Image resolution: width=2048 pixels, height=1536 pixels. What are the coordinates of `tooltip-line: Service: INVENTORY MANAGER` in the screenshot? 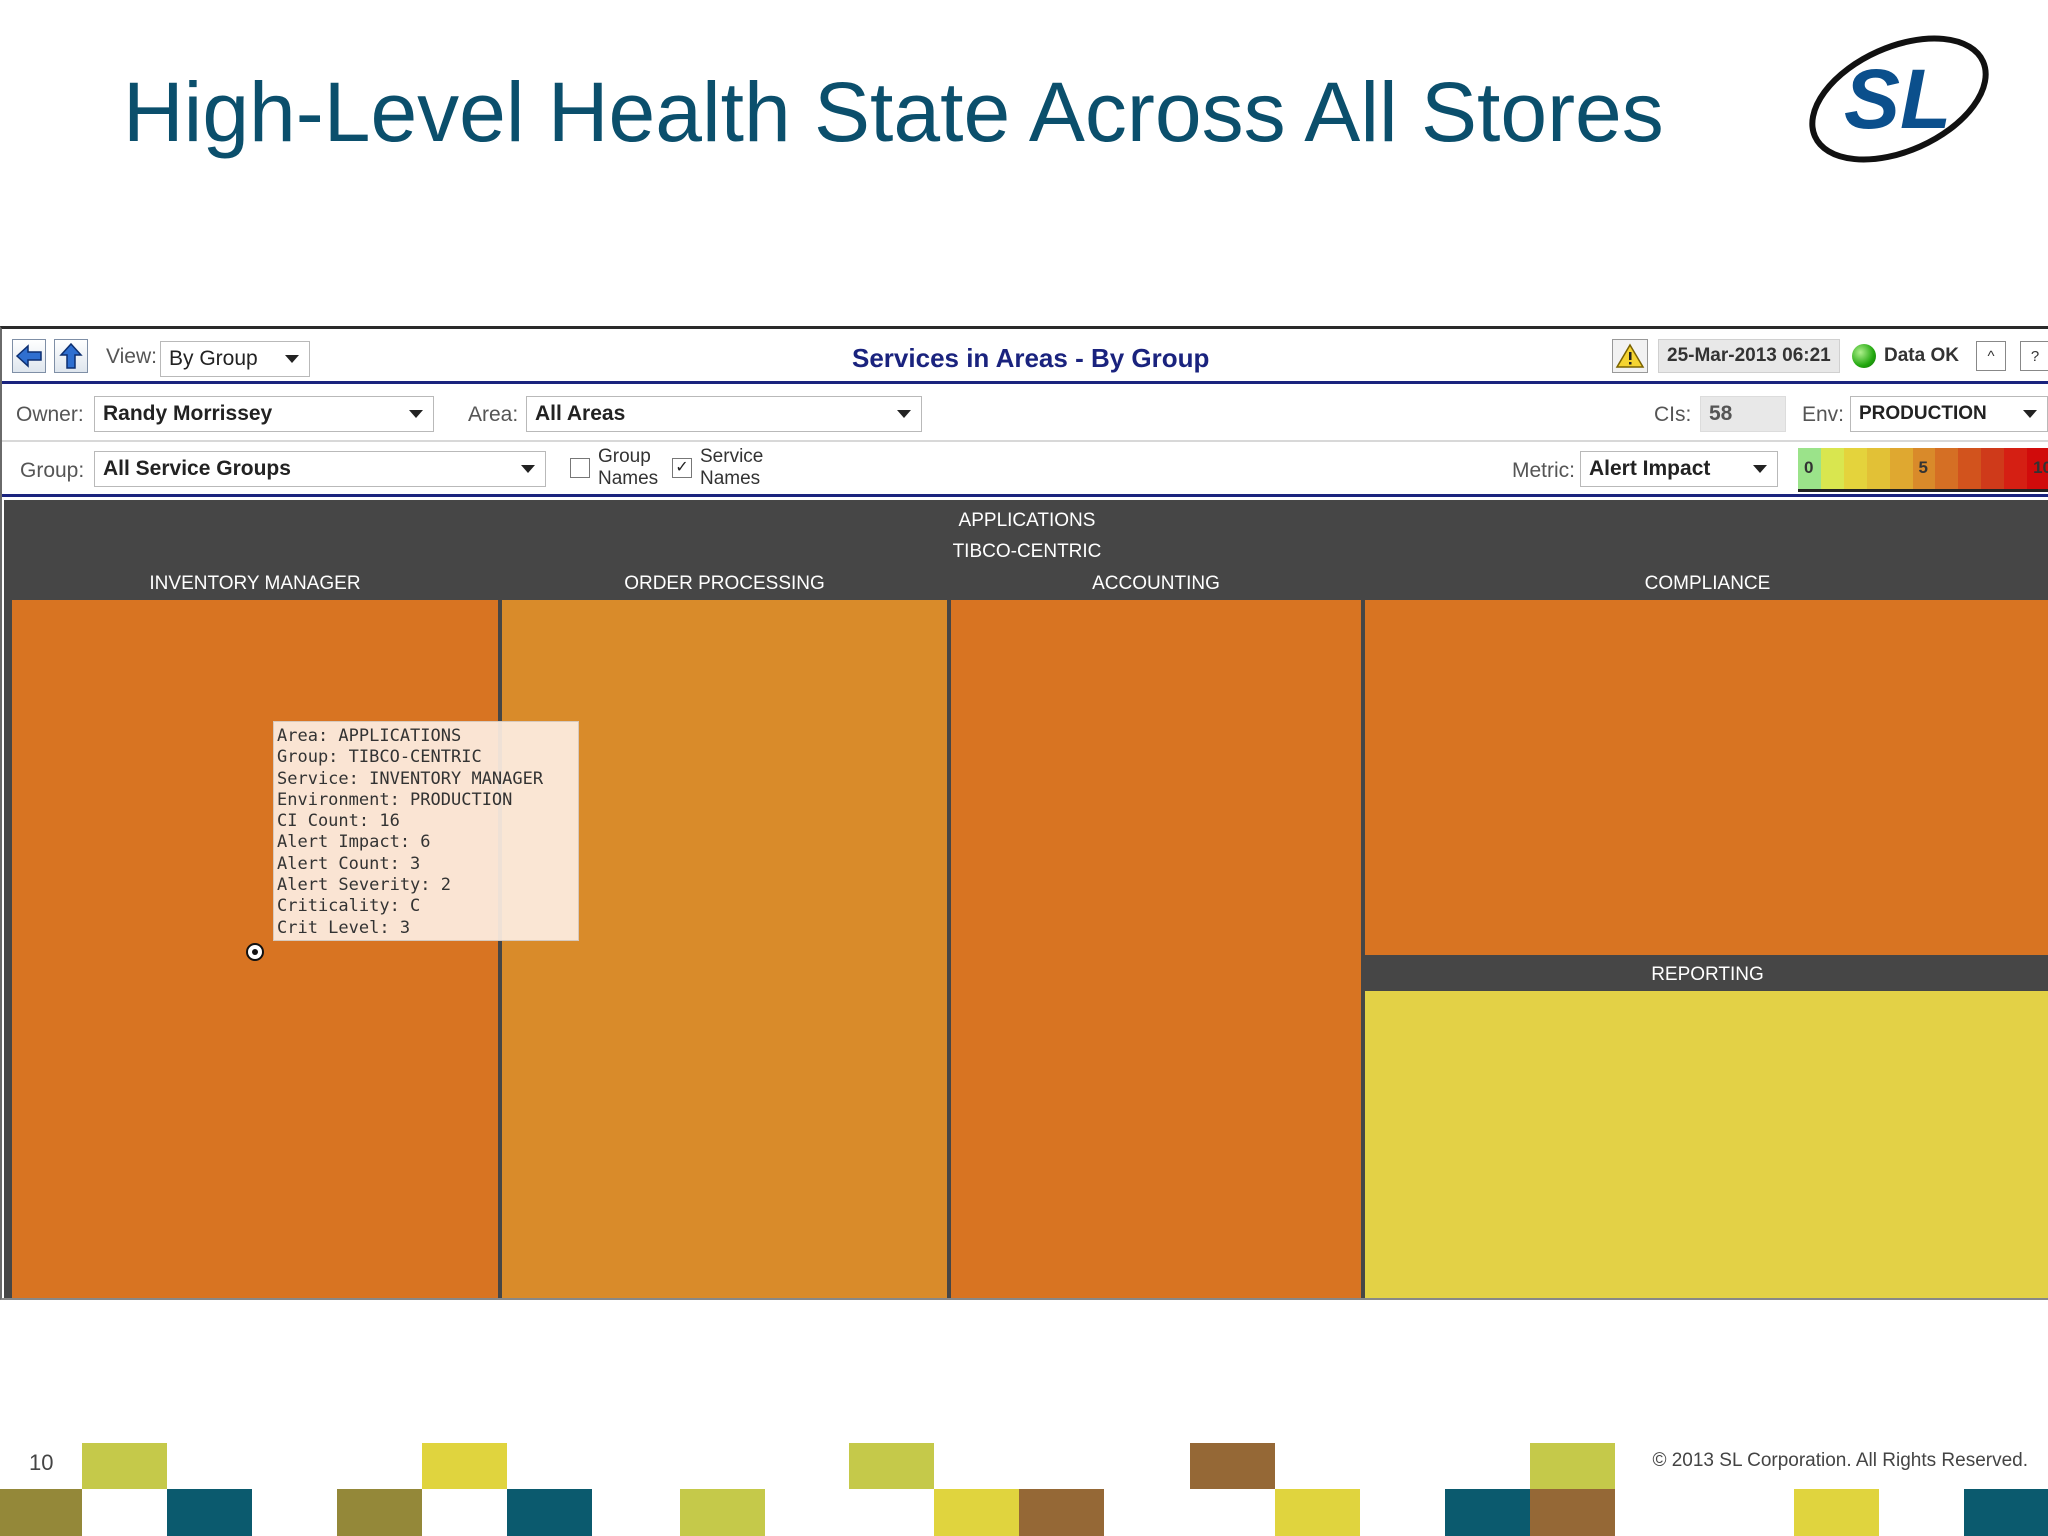 It's located at (410, 778).